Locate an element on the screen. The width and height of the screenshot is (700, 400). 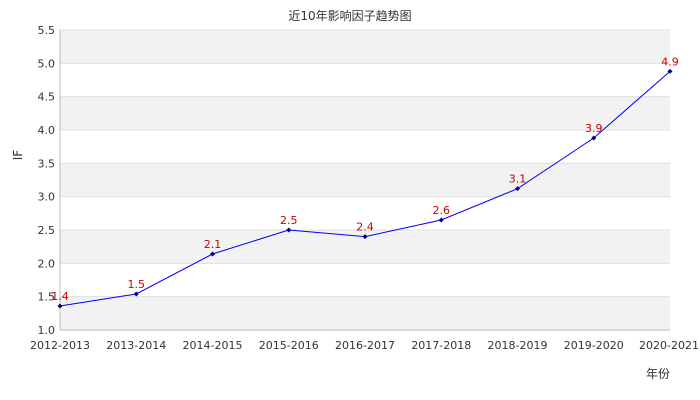
data-label: 2.4 is located at coordinates (365, 227).